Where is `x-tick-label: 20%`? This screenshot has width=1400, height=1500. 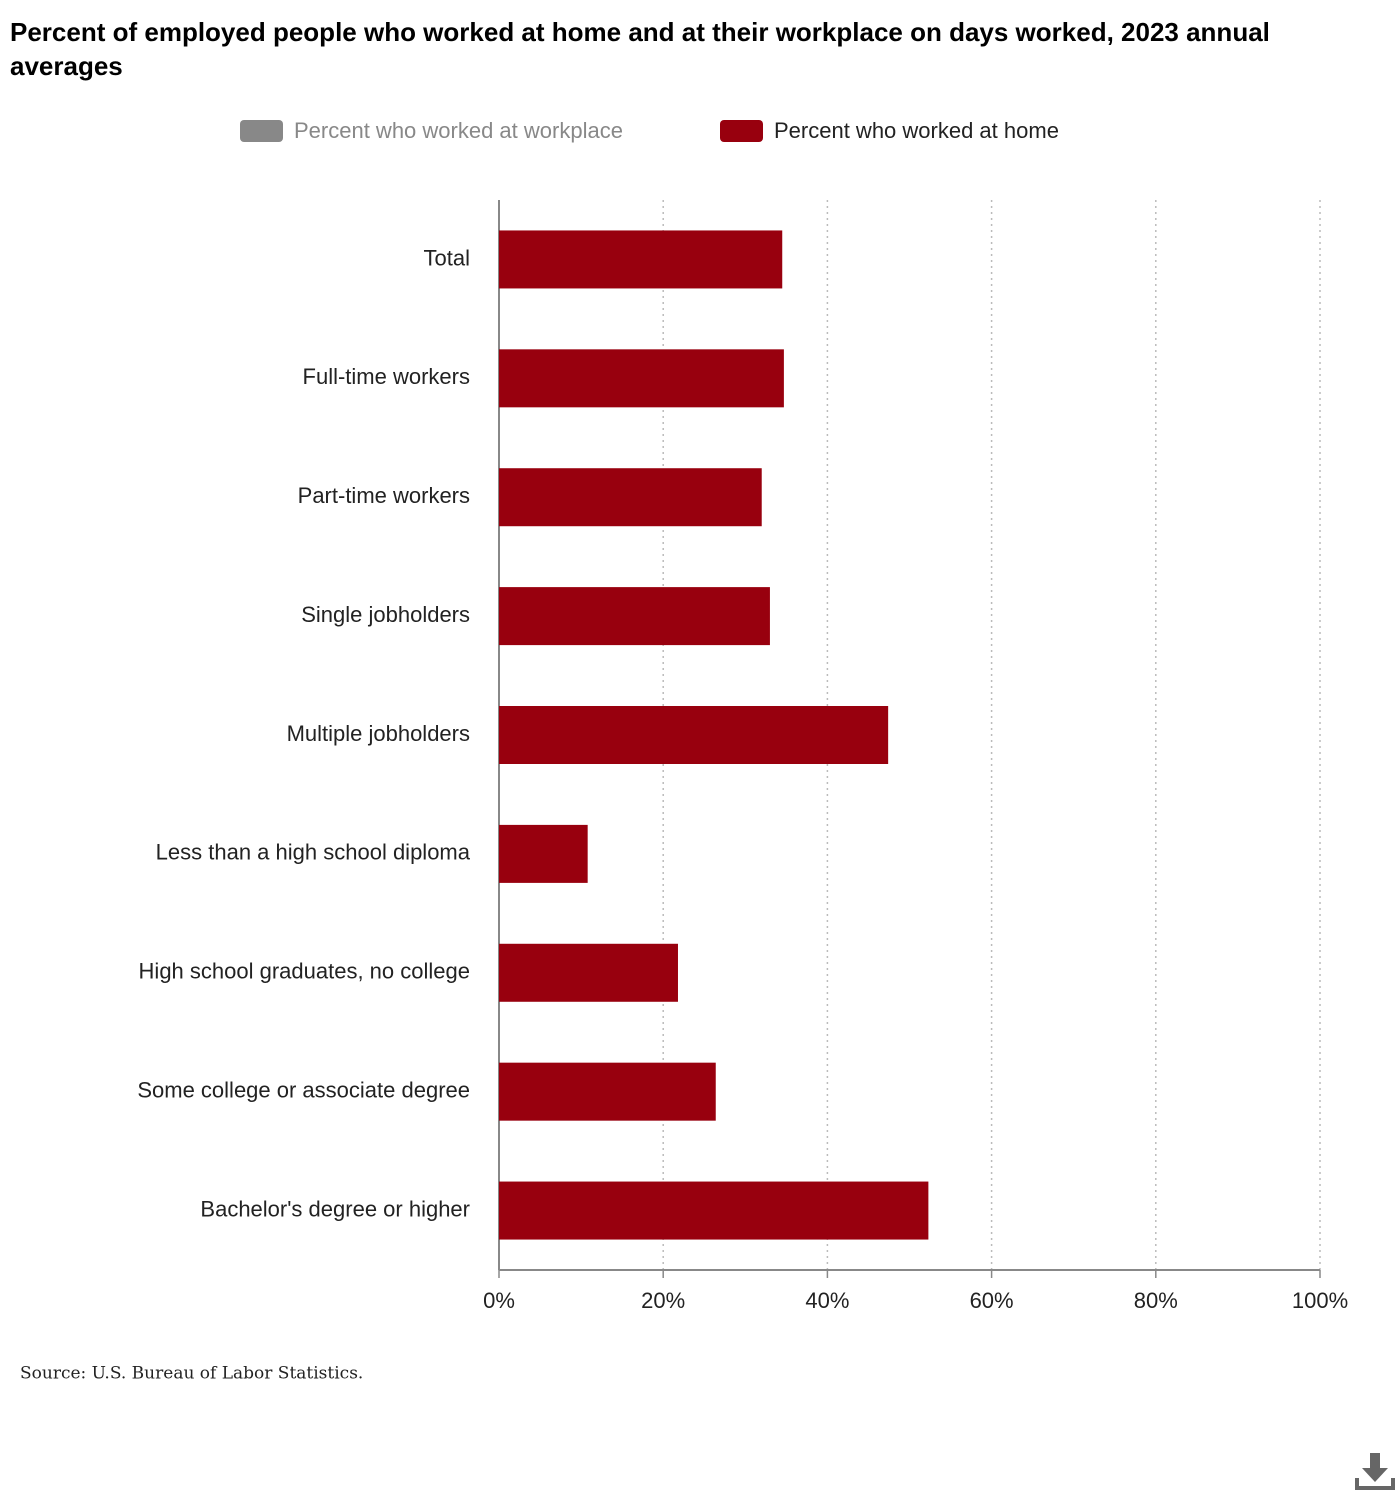
x-tick-label: 20% is located at coordinates (663, 1300).